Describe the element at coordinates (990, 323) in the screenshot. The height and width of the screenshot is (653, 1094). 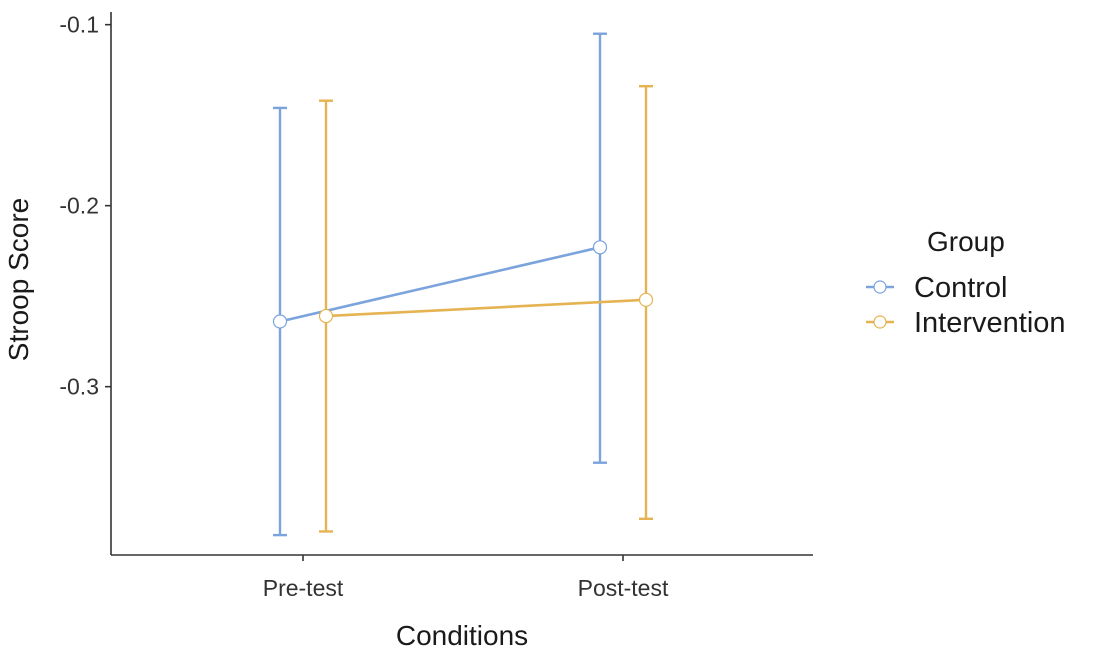
I see `legend-label: Intervention` at that location.